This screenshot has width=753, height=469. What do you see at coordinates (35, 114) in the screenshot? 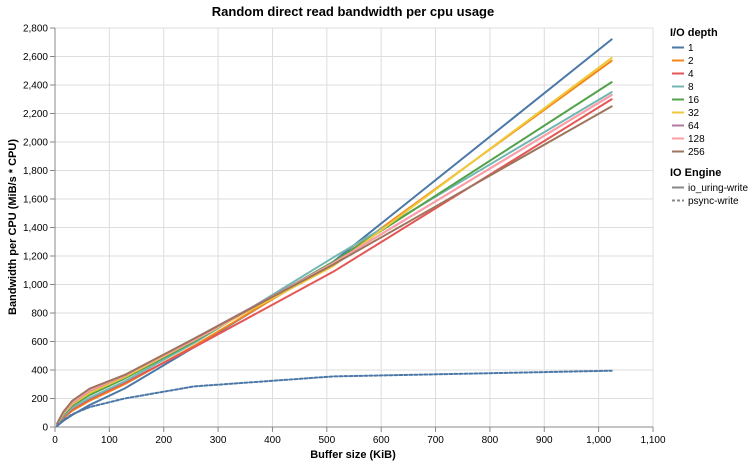
I see `y-tick-label: 2,200` at bounding box center [35, 114].